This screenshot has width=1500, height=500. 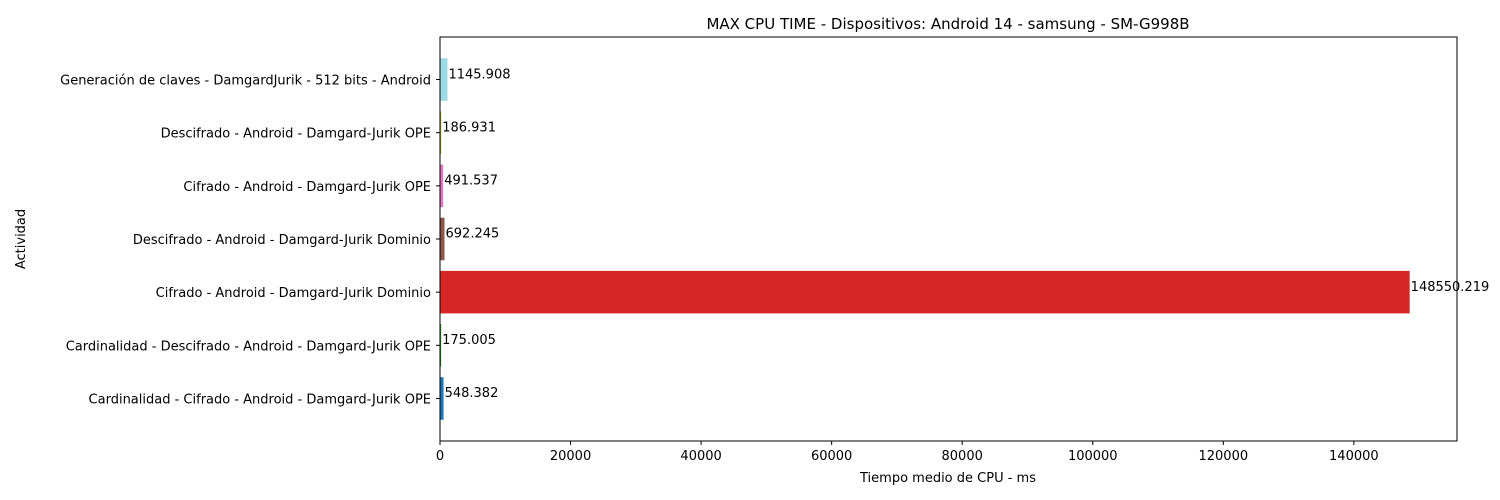 I want to click on x-tick-label: 140000, so click(x=1354, y=456).